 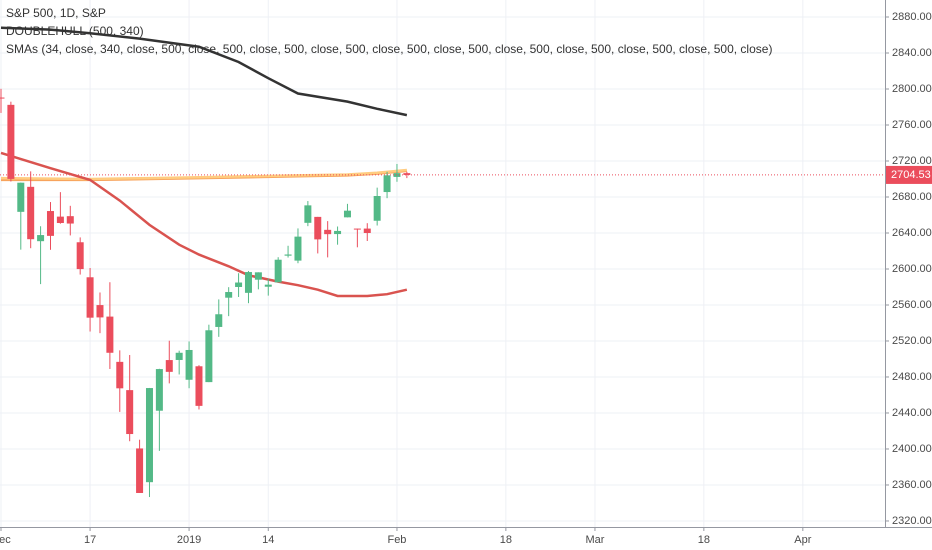 What do you see at coordinates (912, 197) in the screenshot?
I see `y-tick-label: 2680.00` at bounding box center [912, 197].